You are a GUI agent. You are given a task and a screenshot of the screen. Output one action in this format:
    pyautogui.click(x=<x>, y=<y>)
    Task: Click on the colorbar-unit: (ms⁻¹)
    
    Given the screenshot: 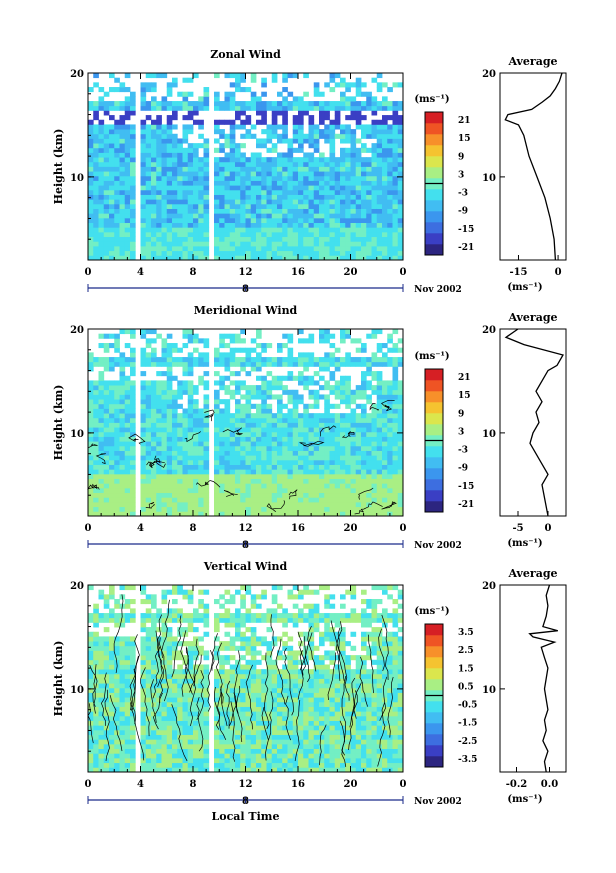 What is the action you would take?
    pyautogui.click(x=431, y=99)
    